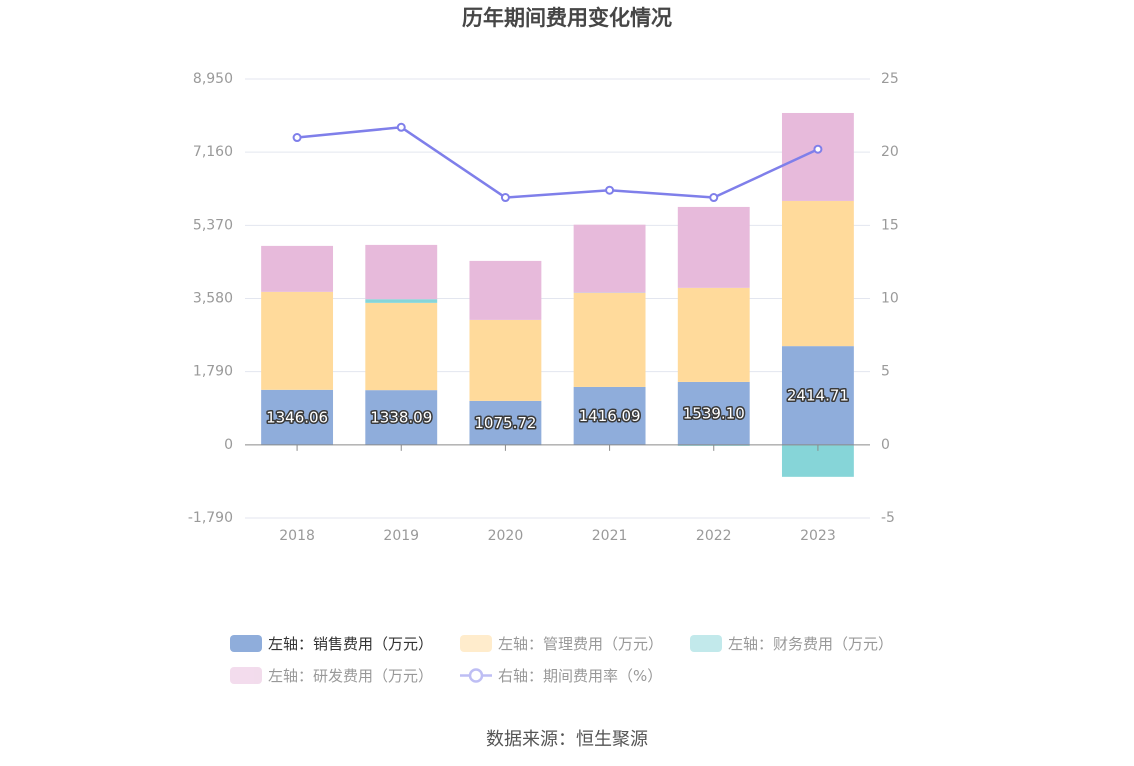 The height and width of the screenshot is (766, 1134). I want to click on bar-series-3-2019, so click(401, 272).